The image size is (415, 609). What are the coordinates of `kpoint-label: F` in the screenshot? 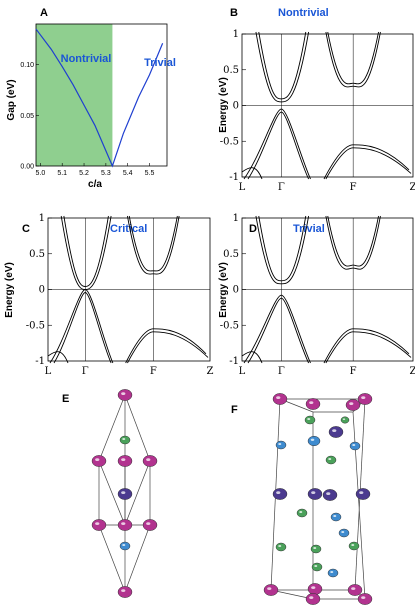 It's located at (353, 371).